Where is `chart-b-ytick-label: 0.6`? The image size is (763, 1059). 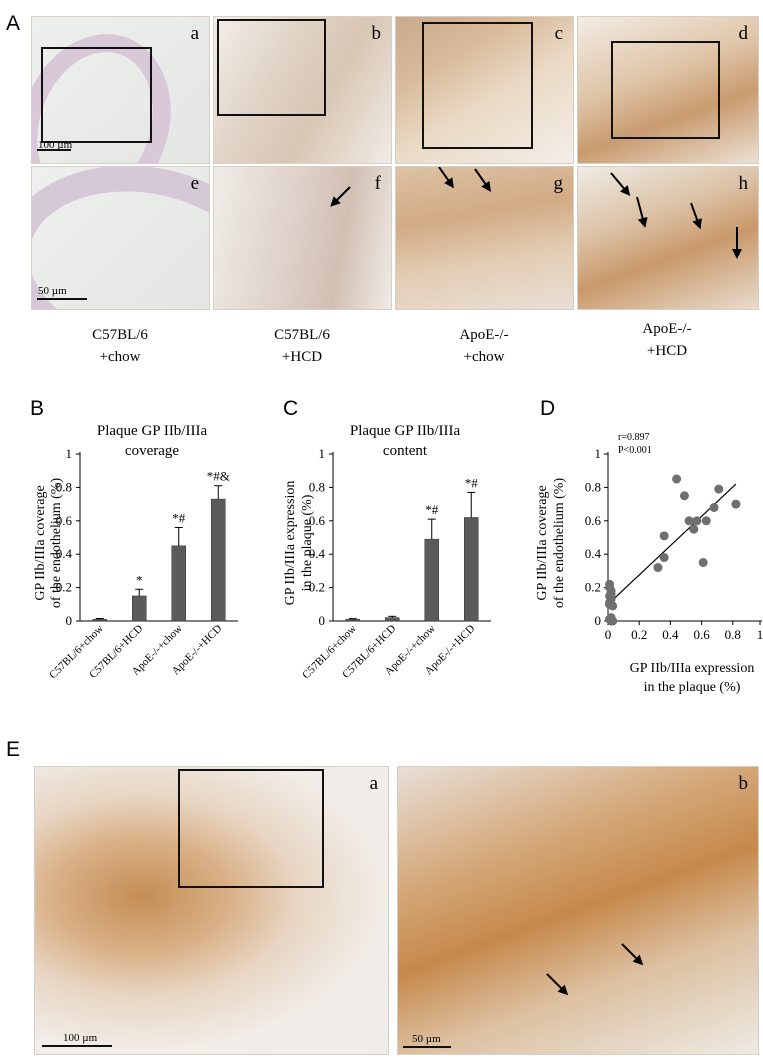 chart-b-ytick-label: 0.6 is located at coordinates (64, 520).